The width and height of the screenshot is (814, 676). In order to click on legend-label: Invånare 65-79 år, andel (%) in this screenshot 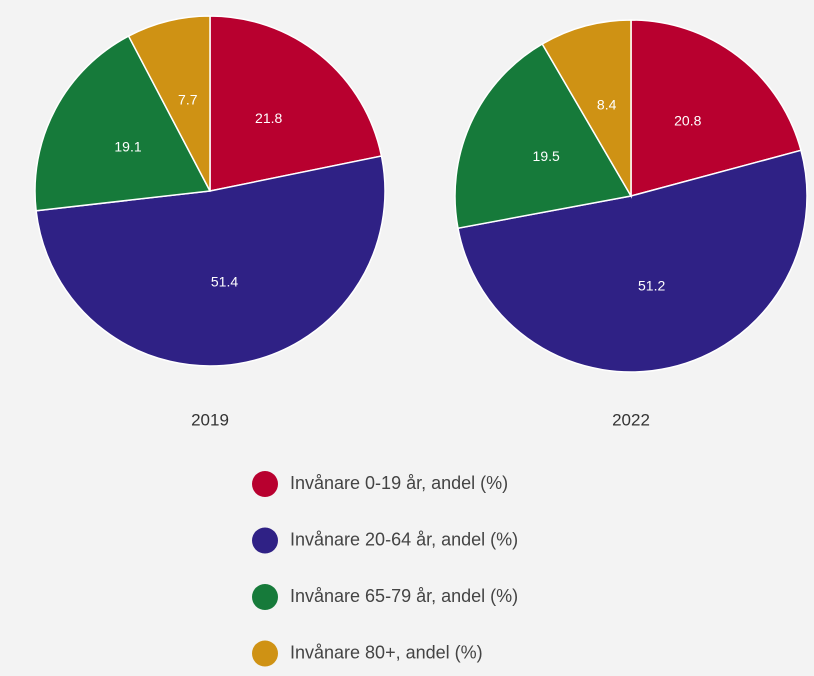, I will do `click(404, 596)`.